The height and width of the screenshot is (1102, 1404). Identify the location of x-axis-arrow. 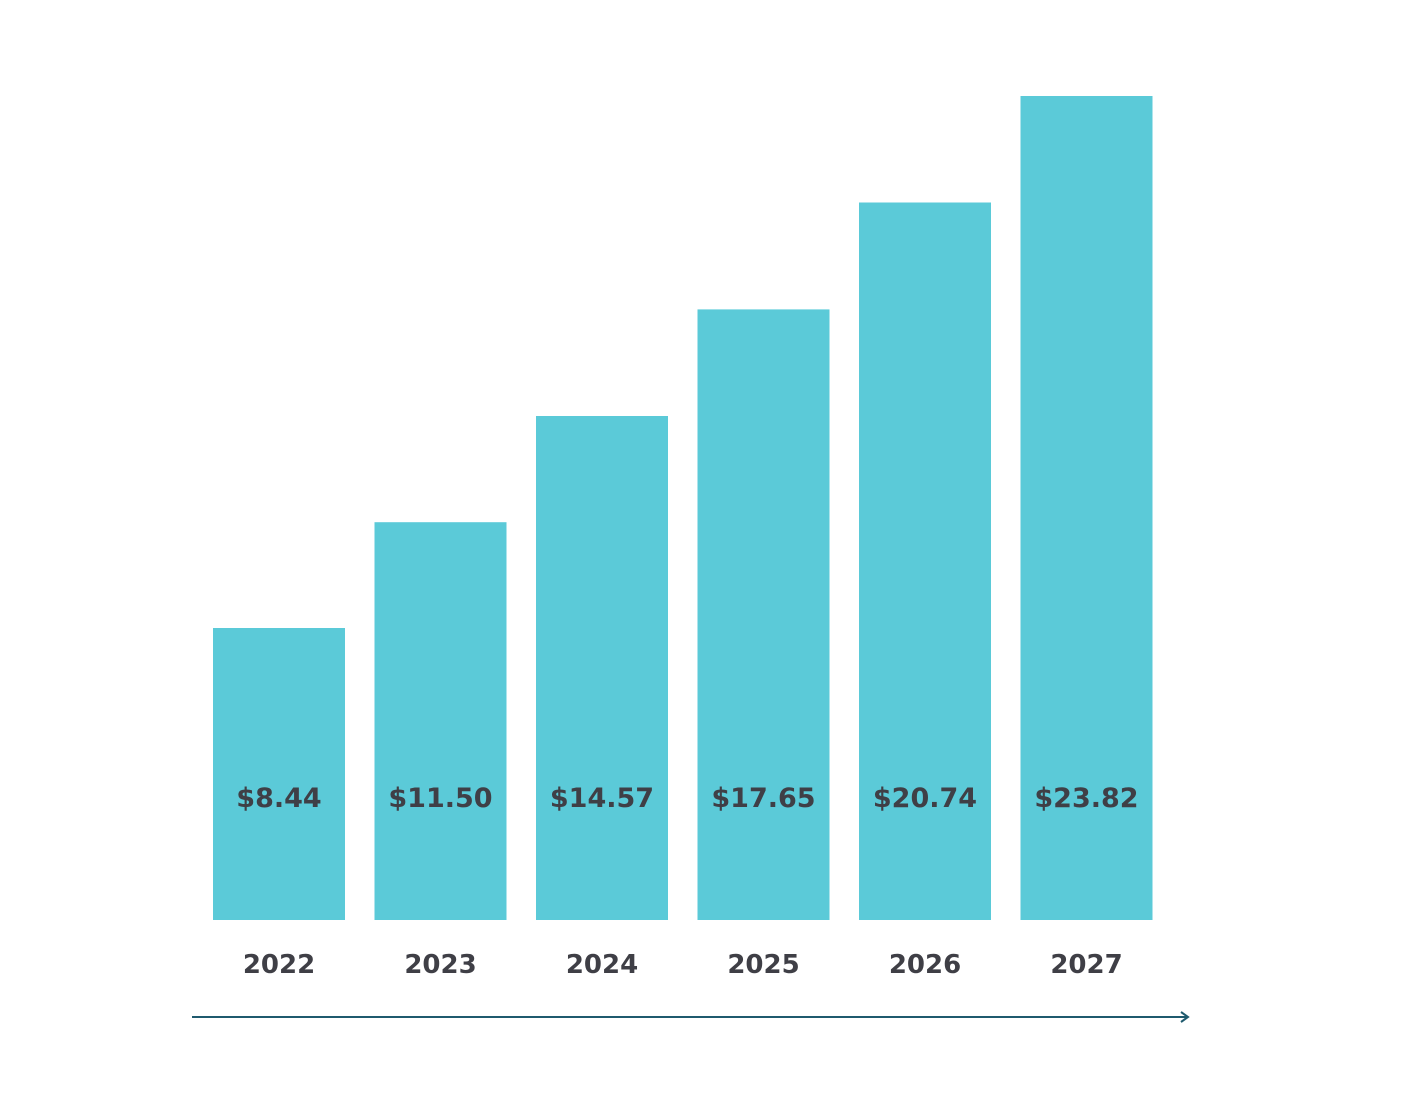
(691, 1017).